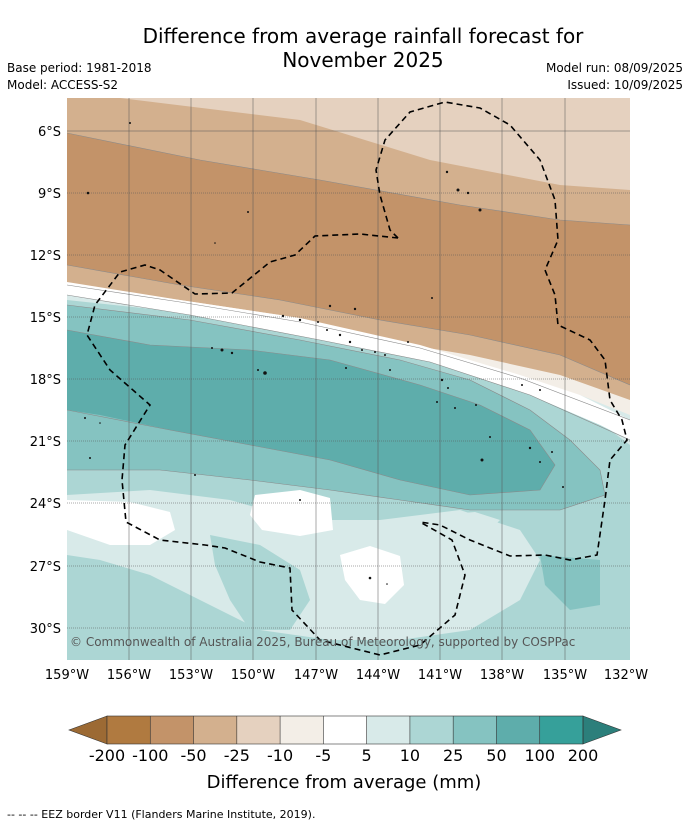 This screenshot has width=690, height=827. What do you see at coordinates (570, 582) in the screenshot?
I see `band-teal-mid-se` at bounding box center [570, 582].